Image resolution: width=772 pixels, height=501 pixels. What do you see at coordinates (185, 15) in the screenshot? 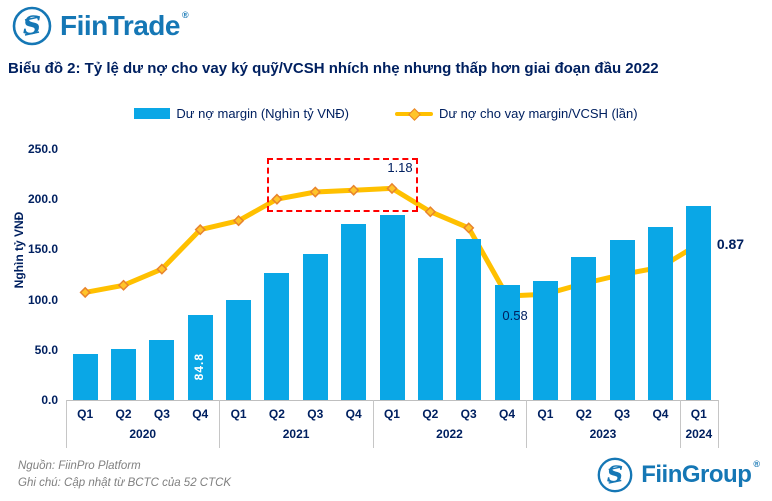
I see `fiintrade-registered-mark: ®` at bounding box center [185, 15].